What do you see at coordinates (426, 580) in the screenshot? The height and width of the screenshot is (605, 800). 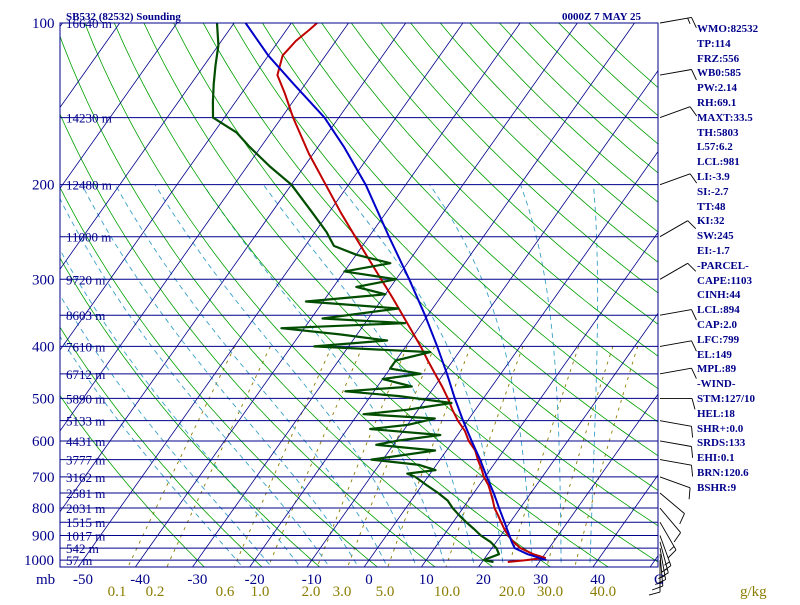 I see `temperature-tick-label: 10` at bounding box center [426, 580].